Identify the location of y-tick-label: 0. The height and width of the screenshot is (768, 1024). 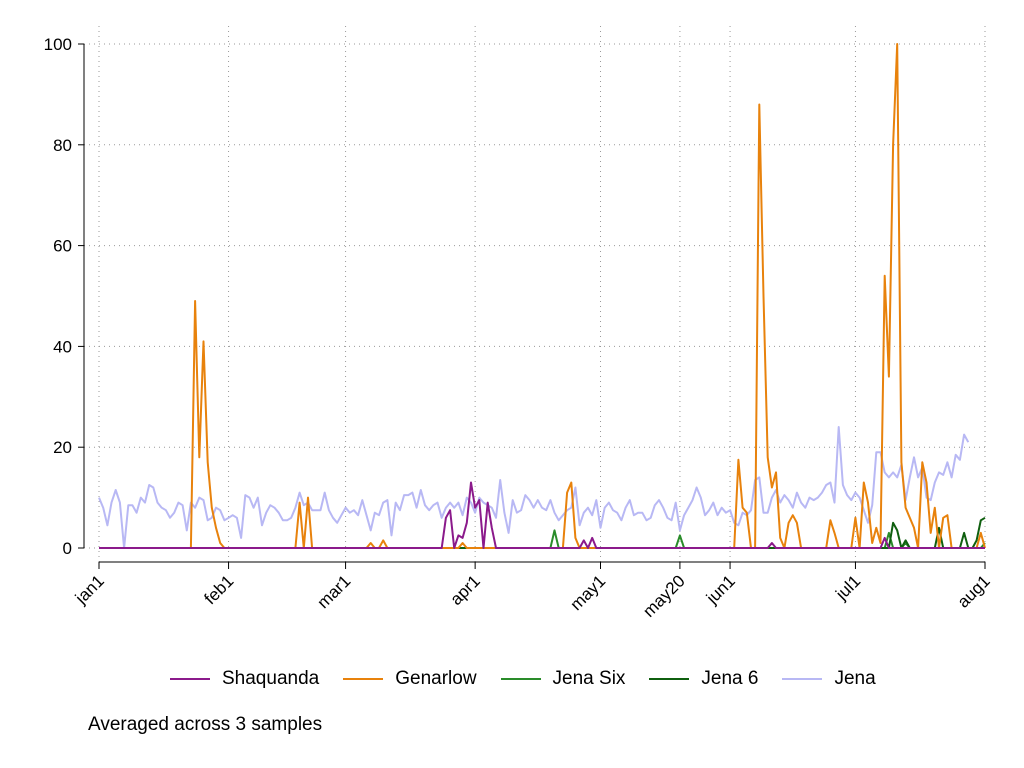
(67, 548).